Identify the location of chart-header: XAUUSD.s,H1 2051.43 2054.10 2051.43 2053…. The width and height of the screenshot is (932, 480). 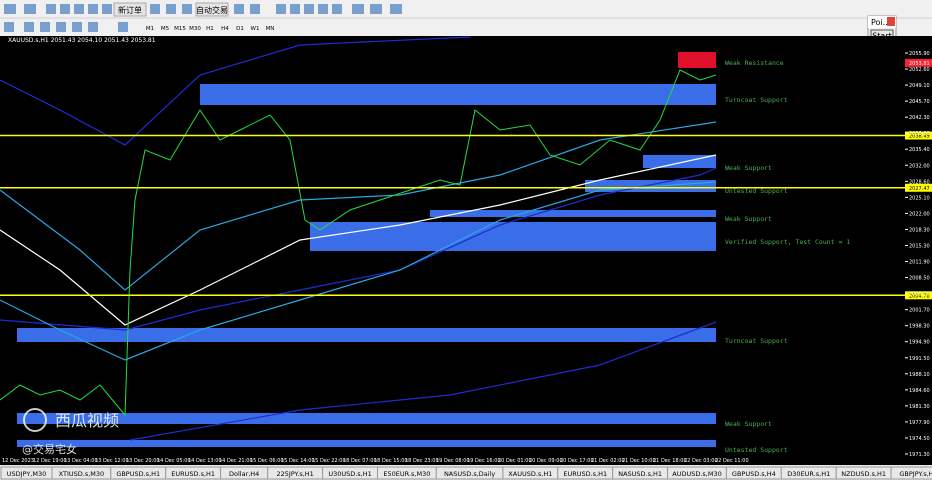
(82, 40).